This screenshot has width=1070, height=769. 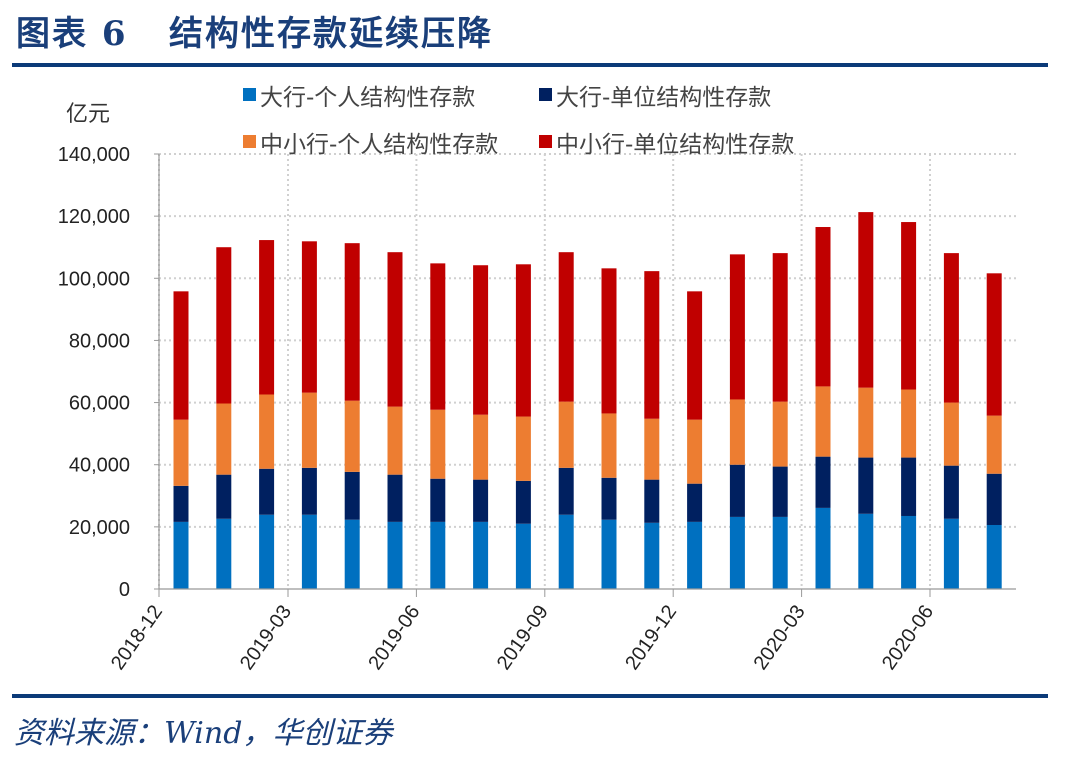 I want to click on y-tick-label: 20,000, so click(x=99, y=528).